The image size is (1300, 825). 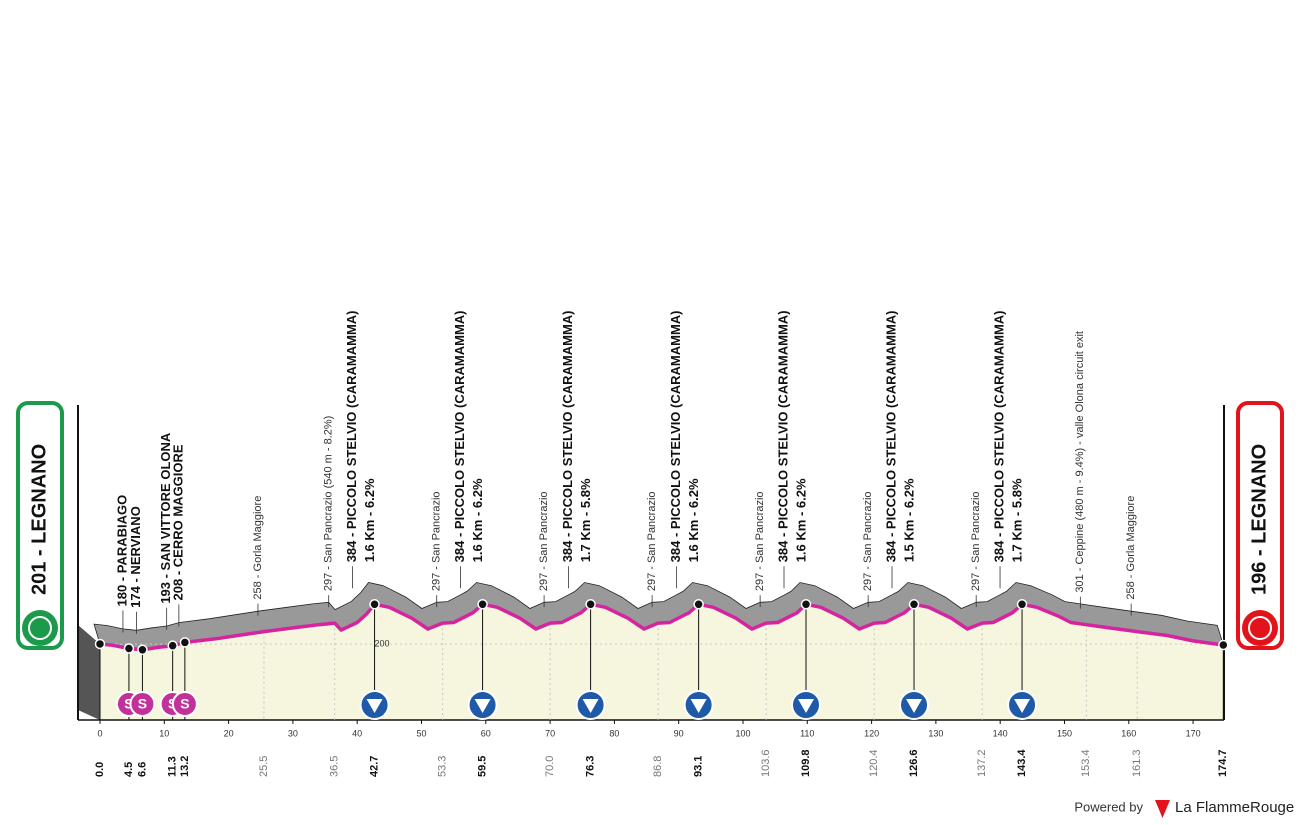 What do you see at coordinates (982, 763) in the screenshot?
I see `km-label: 137.2` at bounding box center [982, 763].